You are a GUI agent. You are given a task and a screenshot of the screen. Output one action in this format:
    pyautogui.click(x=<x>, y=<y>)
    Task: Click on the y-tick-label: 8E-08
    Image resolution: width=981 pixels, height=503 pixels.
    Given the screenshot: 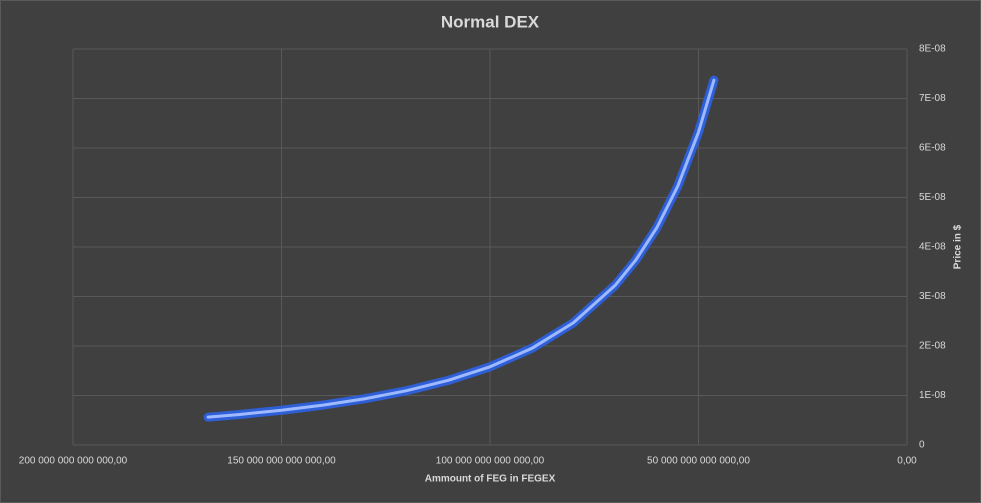 What is the action you would take?
    pyautogui.click(x=932, y=49)
    